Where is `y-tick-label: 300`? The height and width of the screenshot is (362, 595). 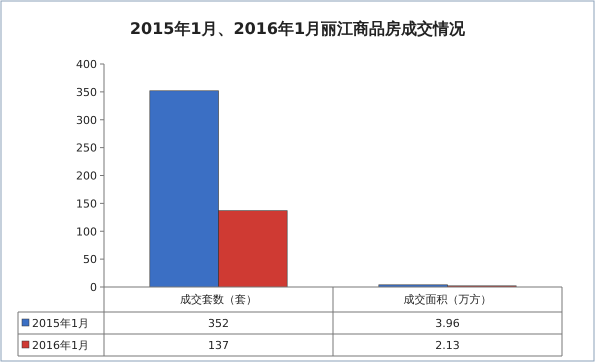 y-tick-label: 300 is located at coordinates (86, 120).